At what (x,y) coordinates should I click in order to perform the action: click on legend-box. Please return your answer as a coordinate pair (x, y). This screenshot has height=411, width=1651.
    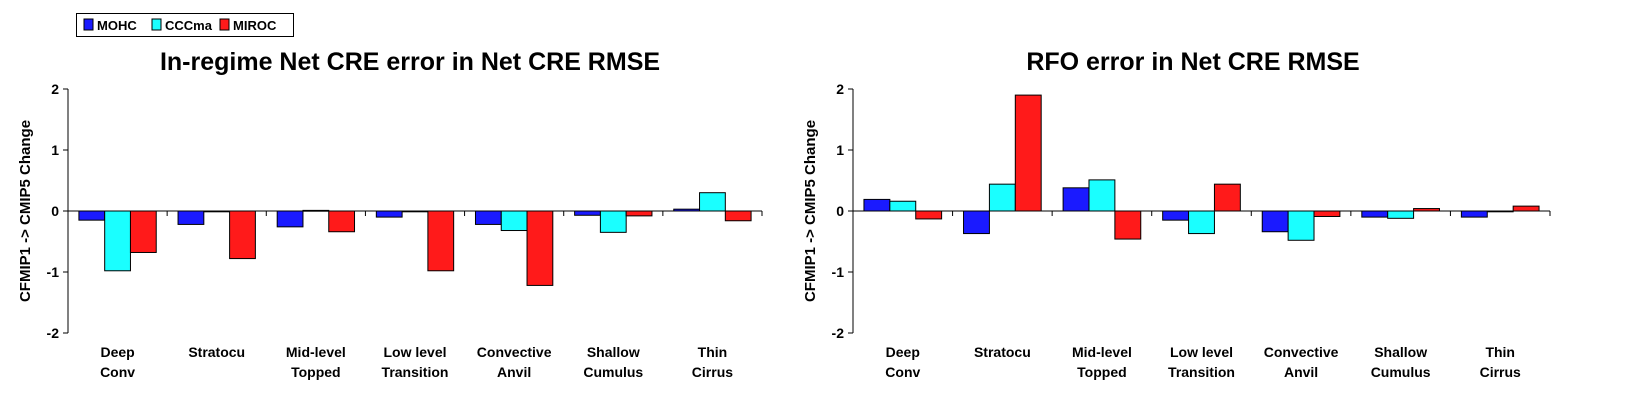
    Looking at the image, I should click on (185, 25).